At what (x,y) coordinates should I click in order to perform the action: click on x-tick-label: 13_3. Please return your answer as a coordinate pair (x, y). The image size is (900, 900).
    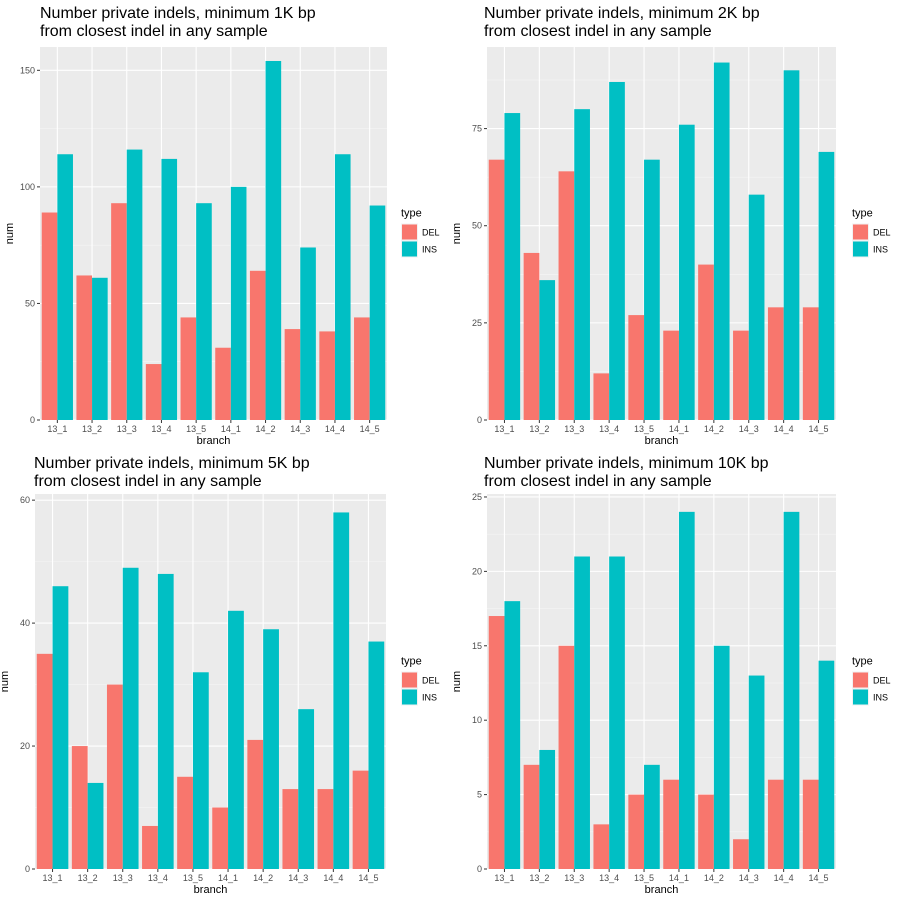
    Looking at the image, I should click on (574, 429).